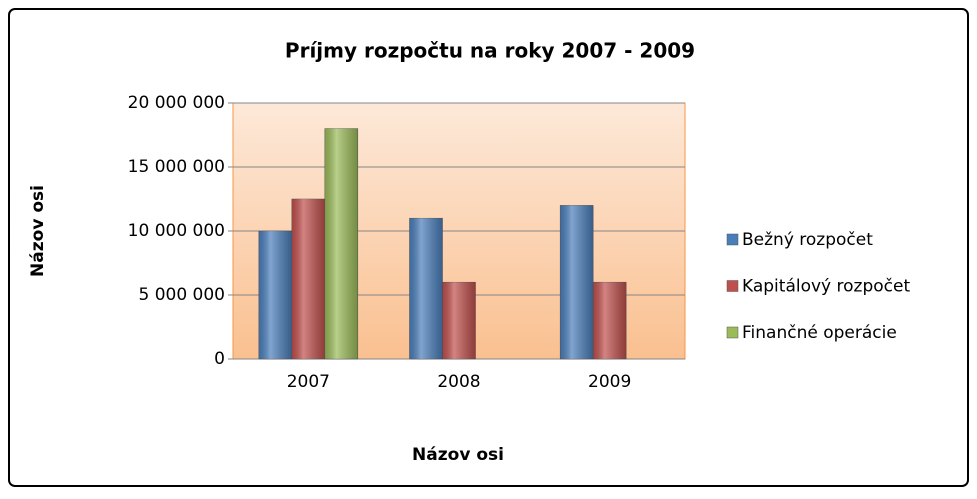 Image resolution: width=977 pixels, height=499 pixels. I want to click on x-tick-label: 2007, so click(308, 382).